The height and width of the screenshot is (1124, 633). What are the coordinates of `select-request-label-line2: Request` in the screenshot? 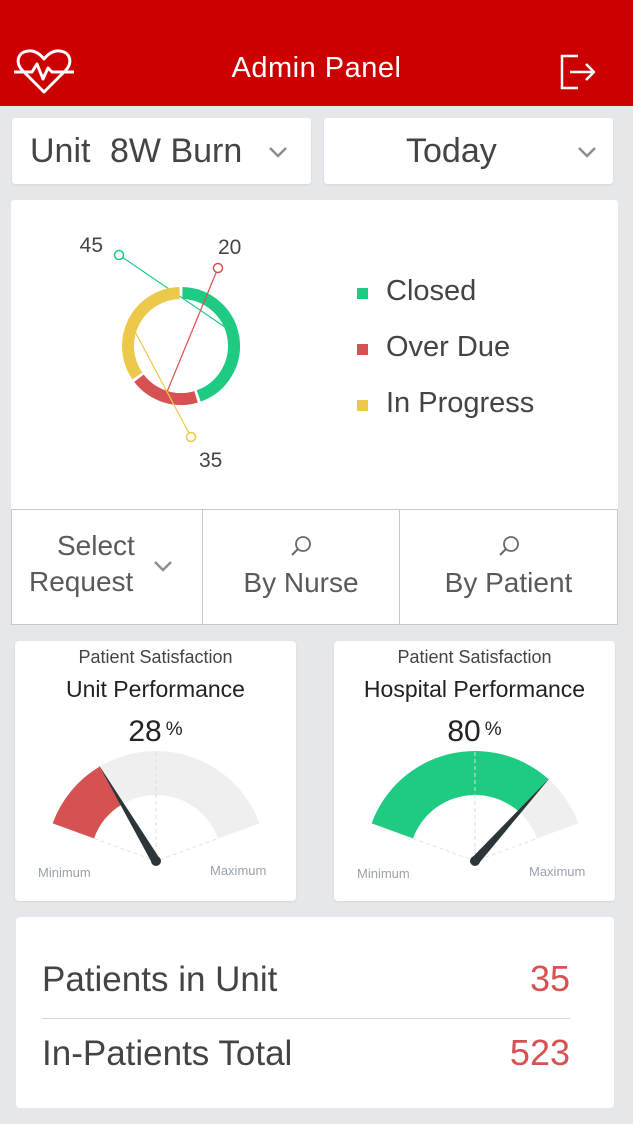 It's located at (81, 581).